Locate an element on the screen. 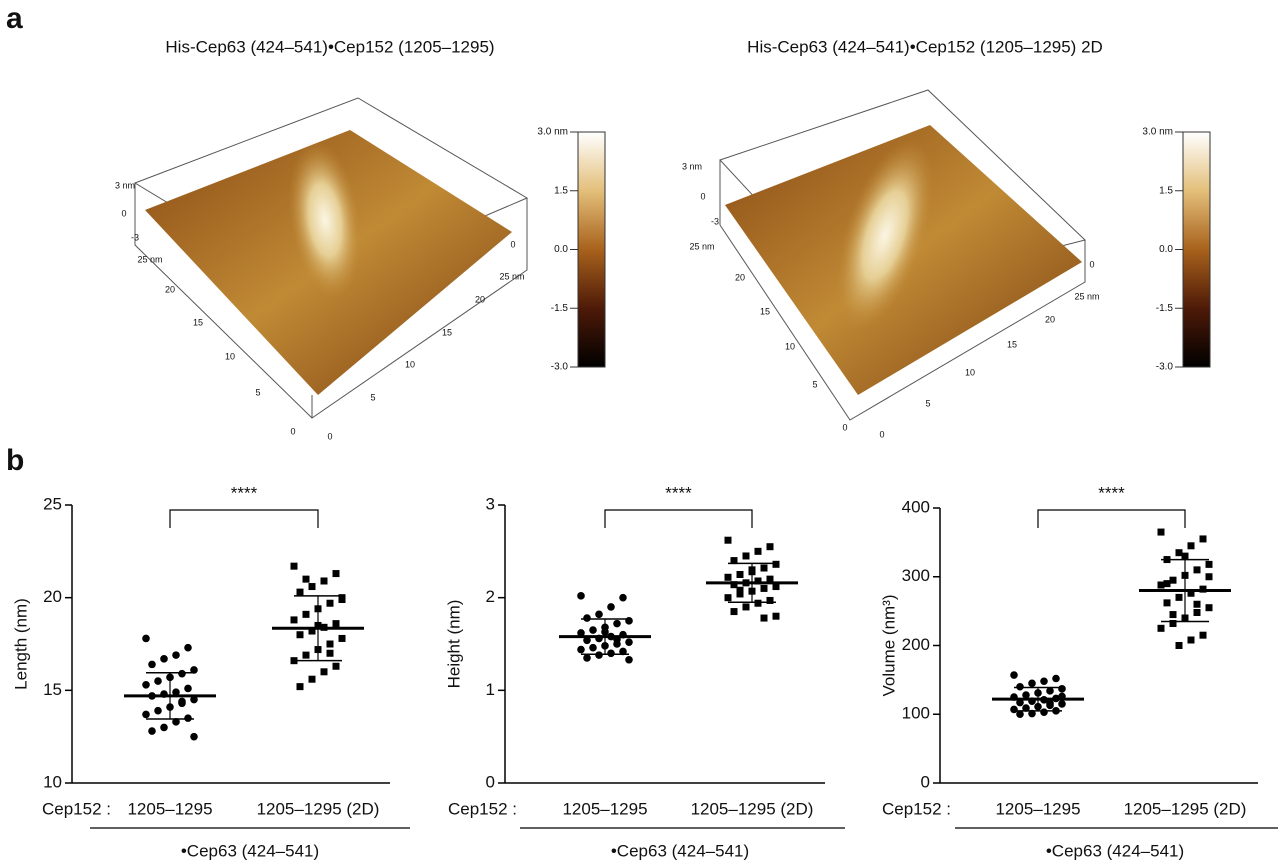 This screenshot has width=1287, height=863. y-tick-label: 15 is located at coordinates (52, 689).